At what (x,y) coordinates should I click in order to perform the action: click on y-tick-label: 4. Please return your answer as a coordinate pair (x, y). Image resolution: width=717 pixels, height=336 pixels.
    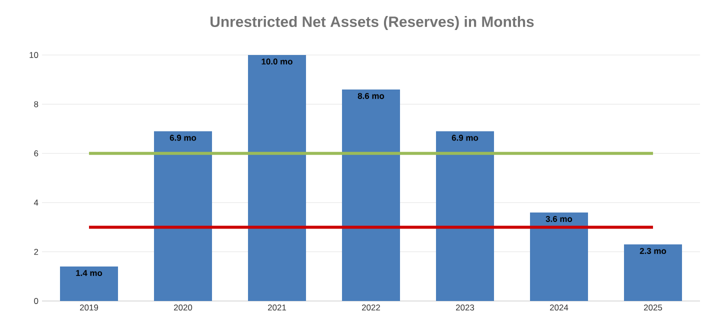
    Looking at the image, I should click on (36, 203).